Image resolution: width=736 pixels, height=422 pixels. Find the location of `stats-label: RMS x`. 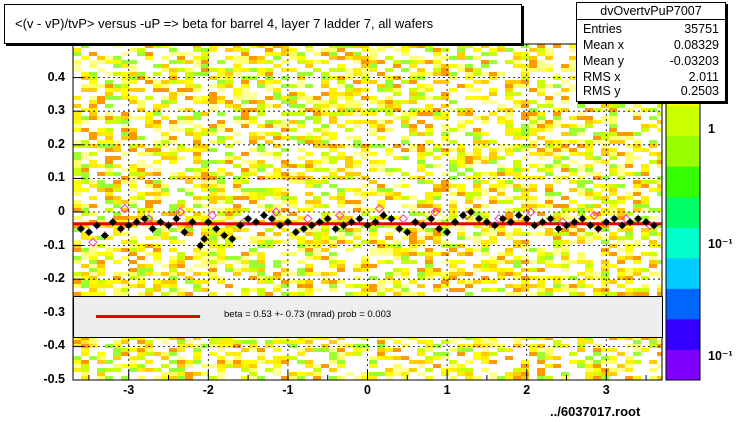

stats-label: RMS x is located at coordinates (602, 77).